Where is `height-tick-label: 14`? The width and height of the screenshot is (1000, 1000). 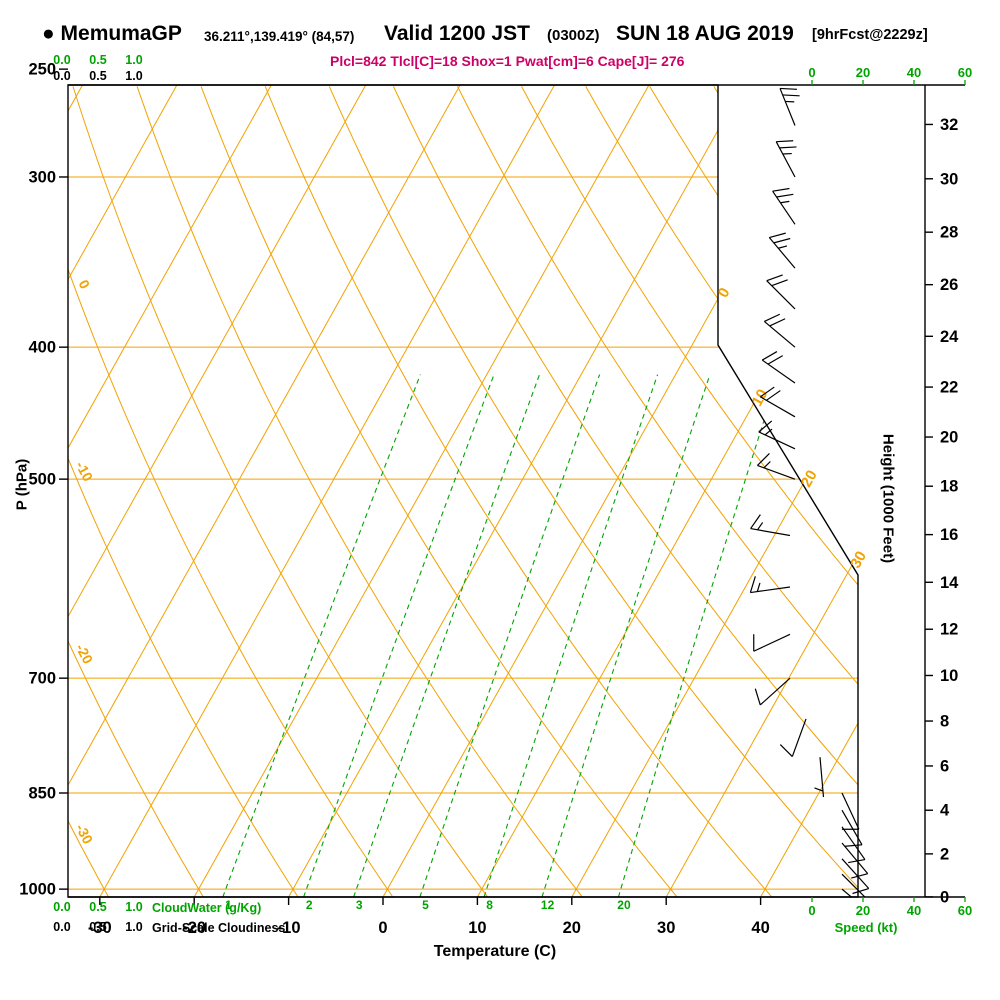
height-tick-label: 14 is located at coordinates (949, 583).